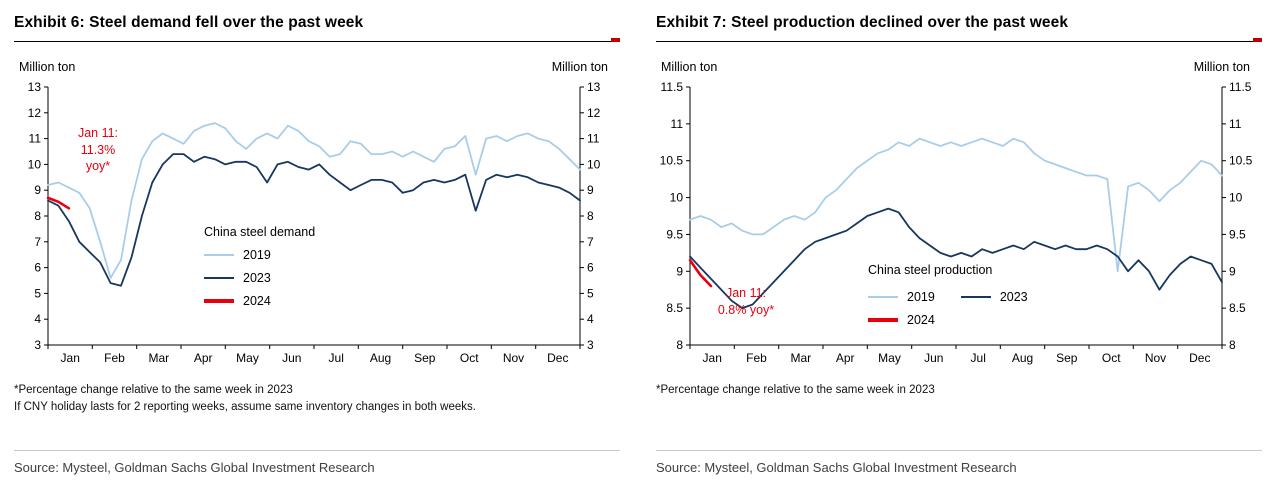 The image size is (1282, 485). I want to click on svg-text: May, so click(247, 358).